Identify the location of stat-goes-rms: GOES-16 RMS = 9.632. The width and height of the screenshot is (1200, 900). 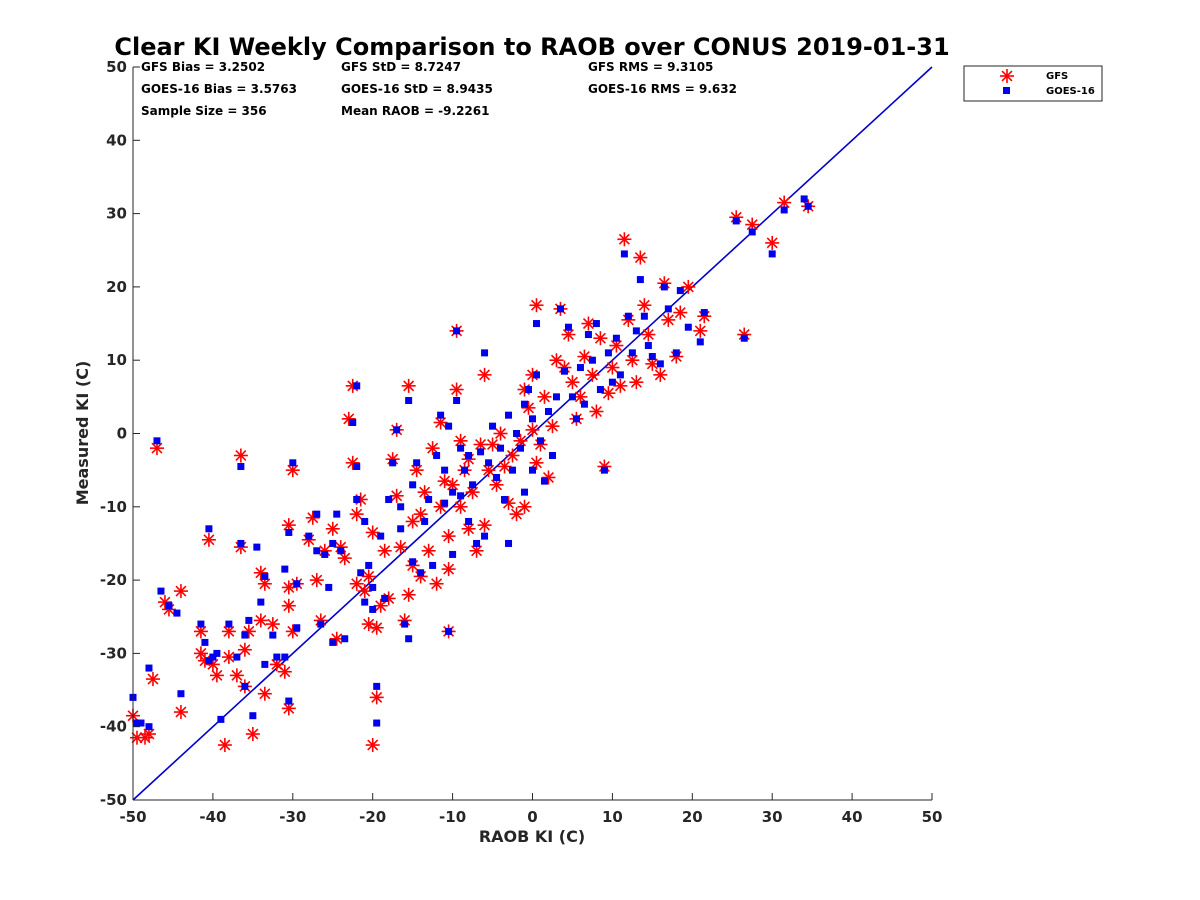
(662, 89).